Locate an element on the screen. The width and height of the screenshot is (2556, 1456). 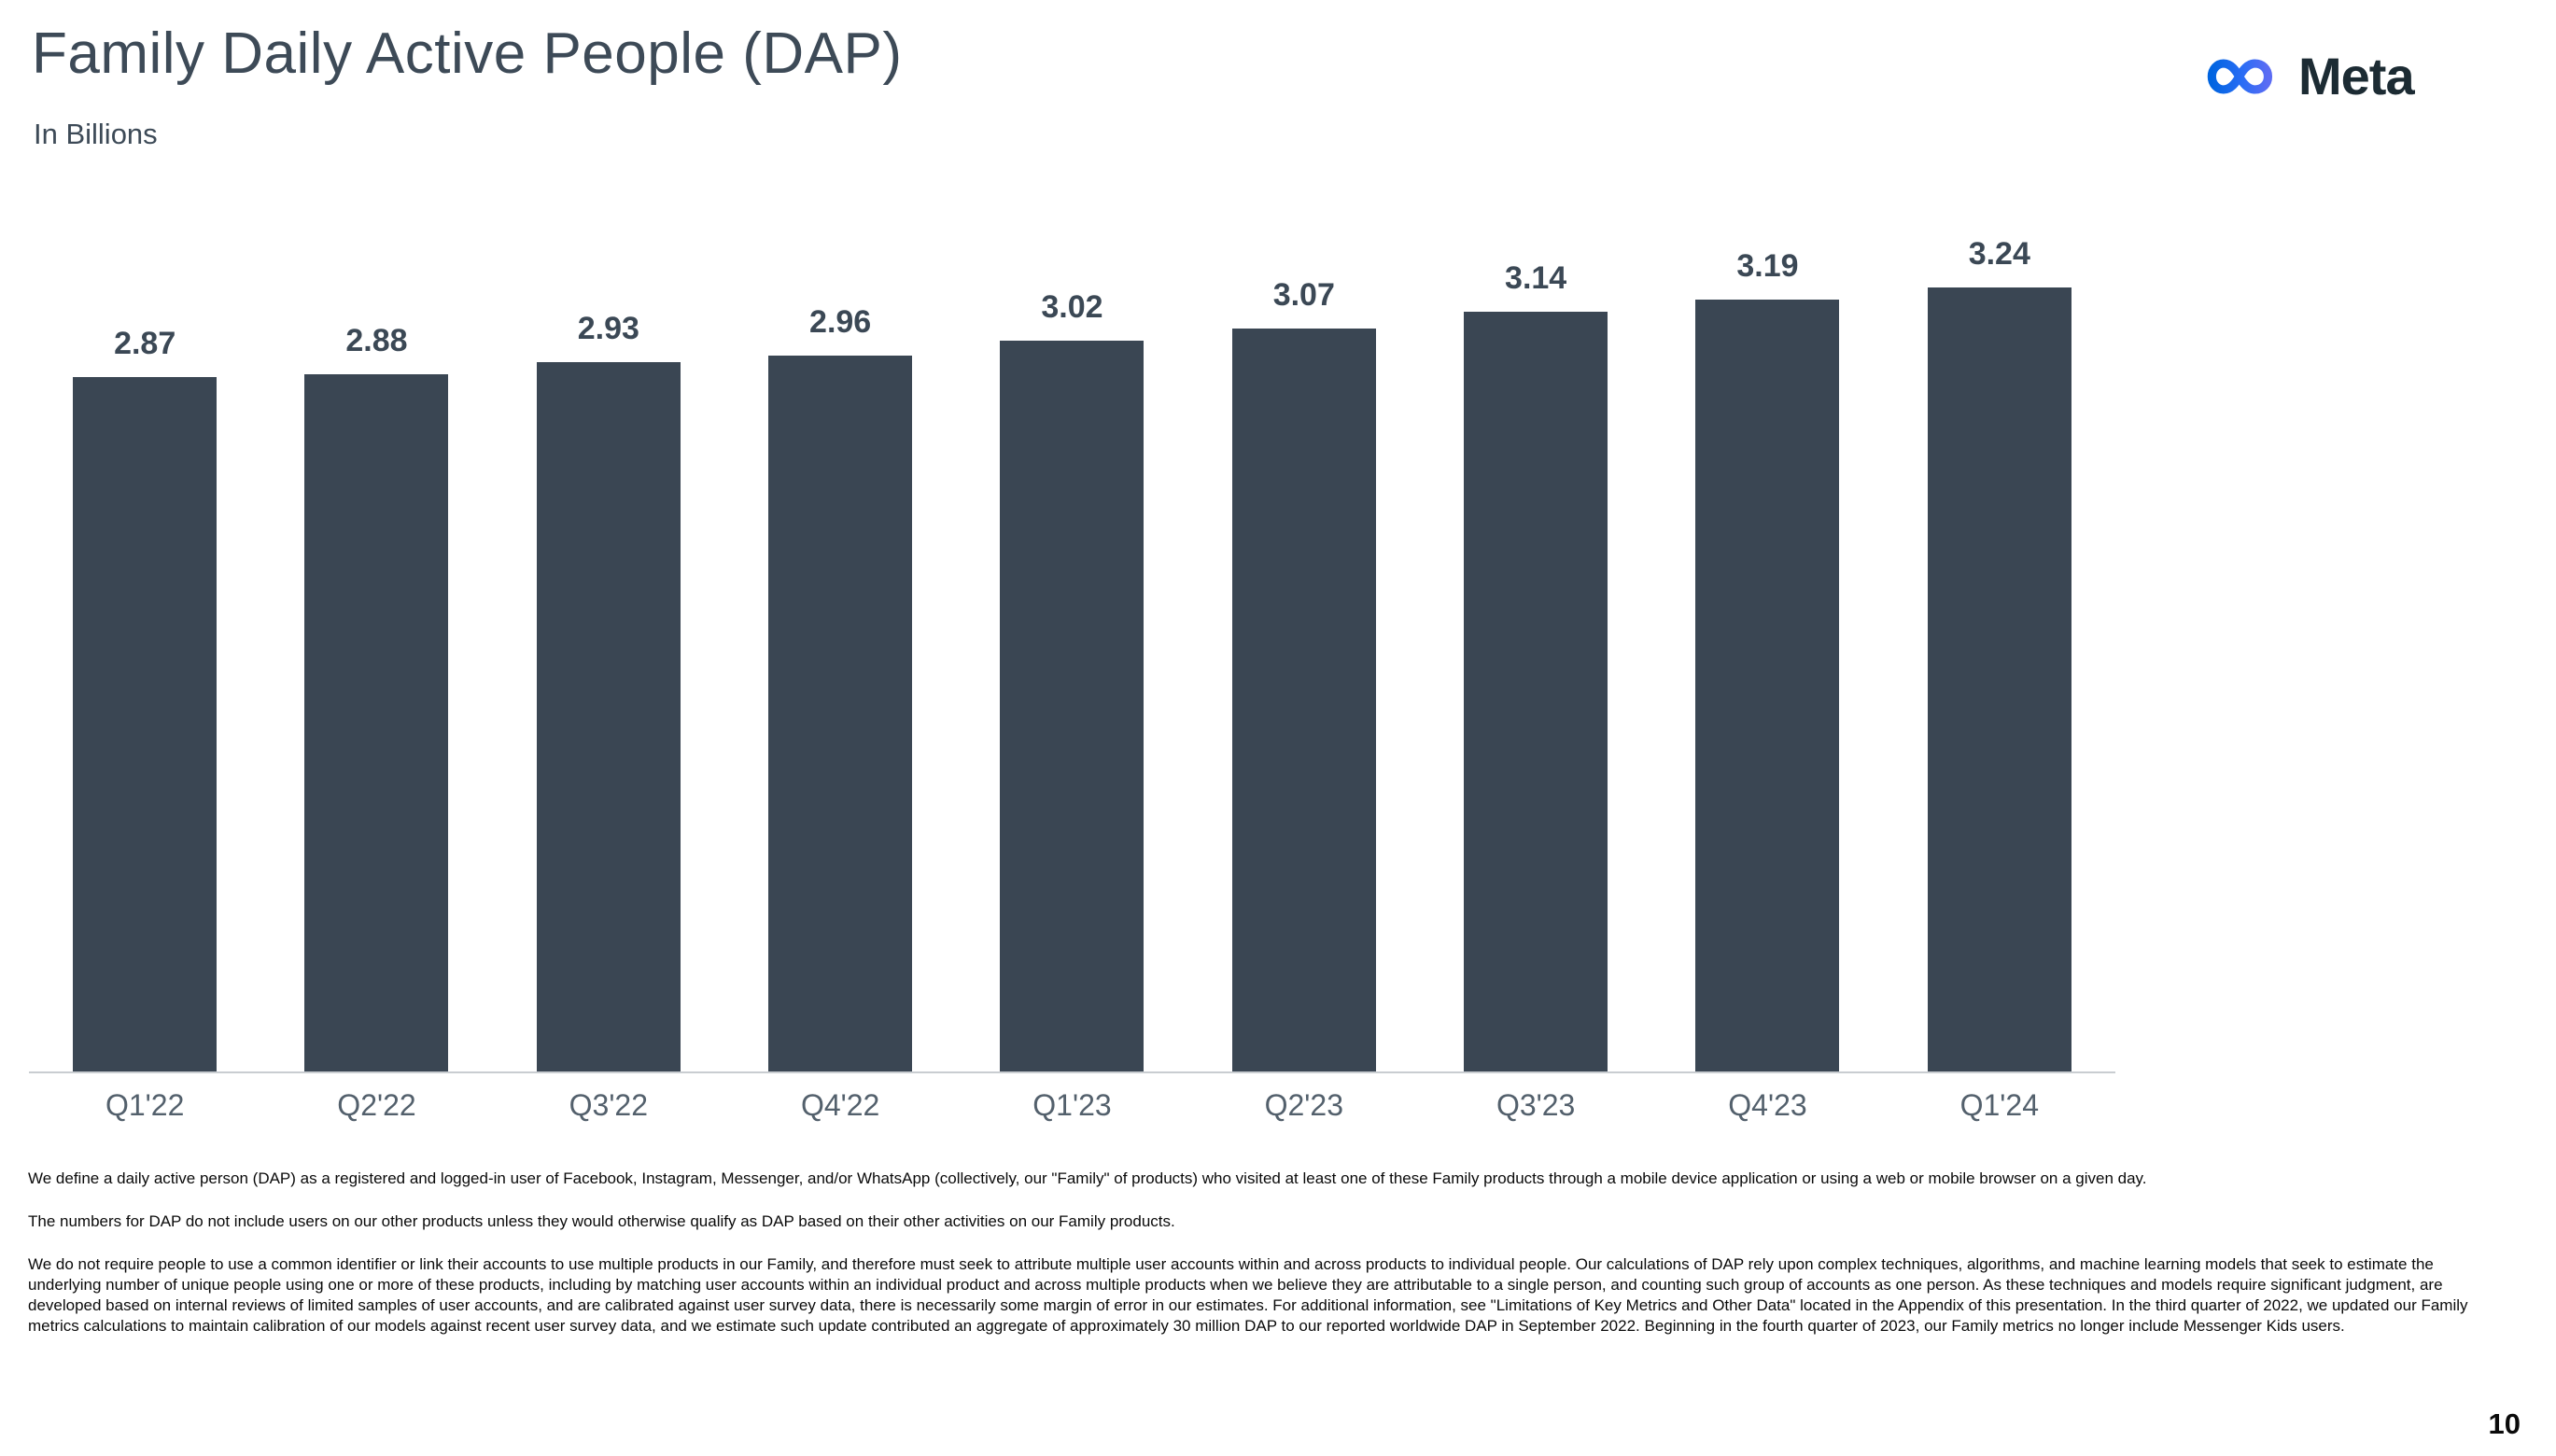
chart-unit-label: In Billions is located at coordinates (96, 134).